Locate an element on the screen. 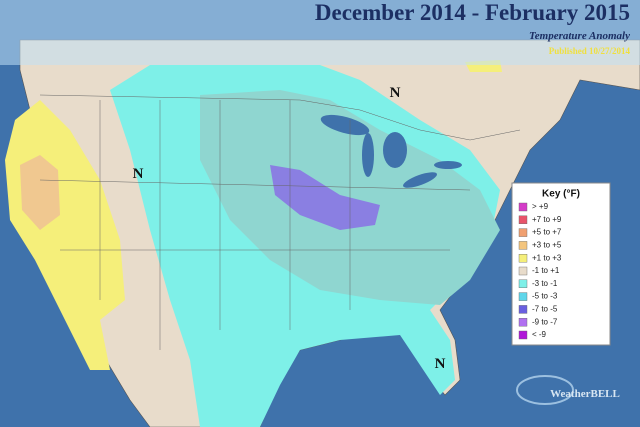  key-label: +3 to +5 is located at coordinates (547, 245).